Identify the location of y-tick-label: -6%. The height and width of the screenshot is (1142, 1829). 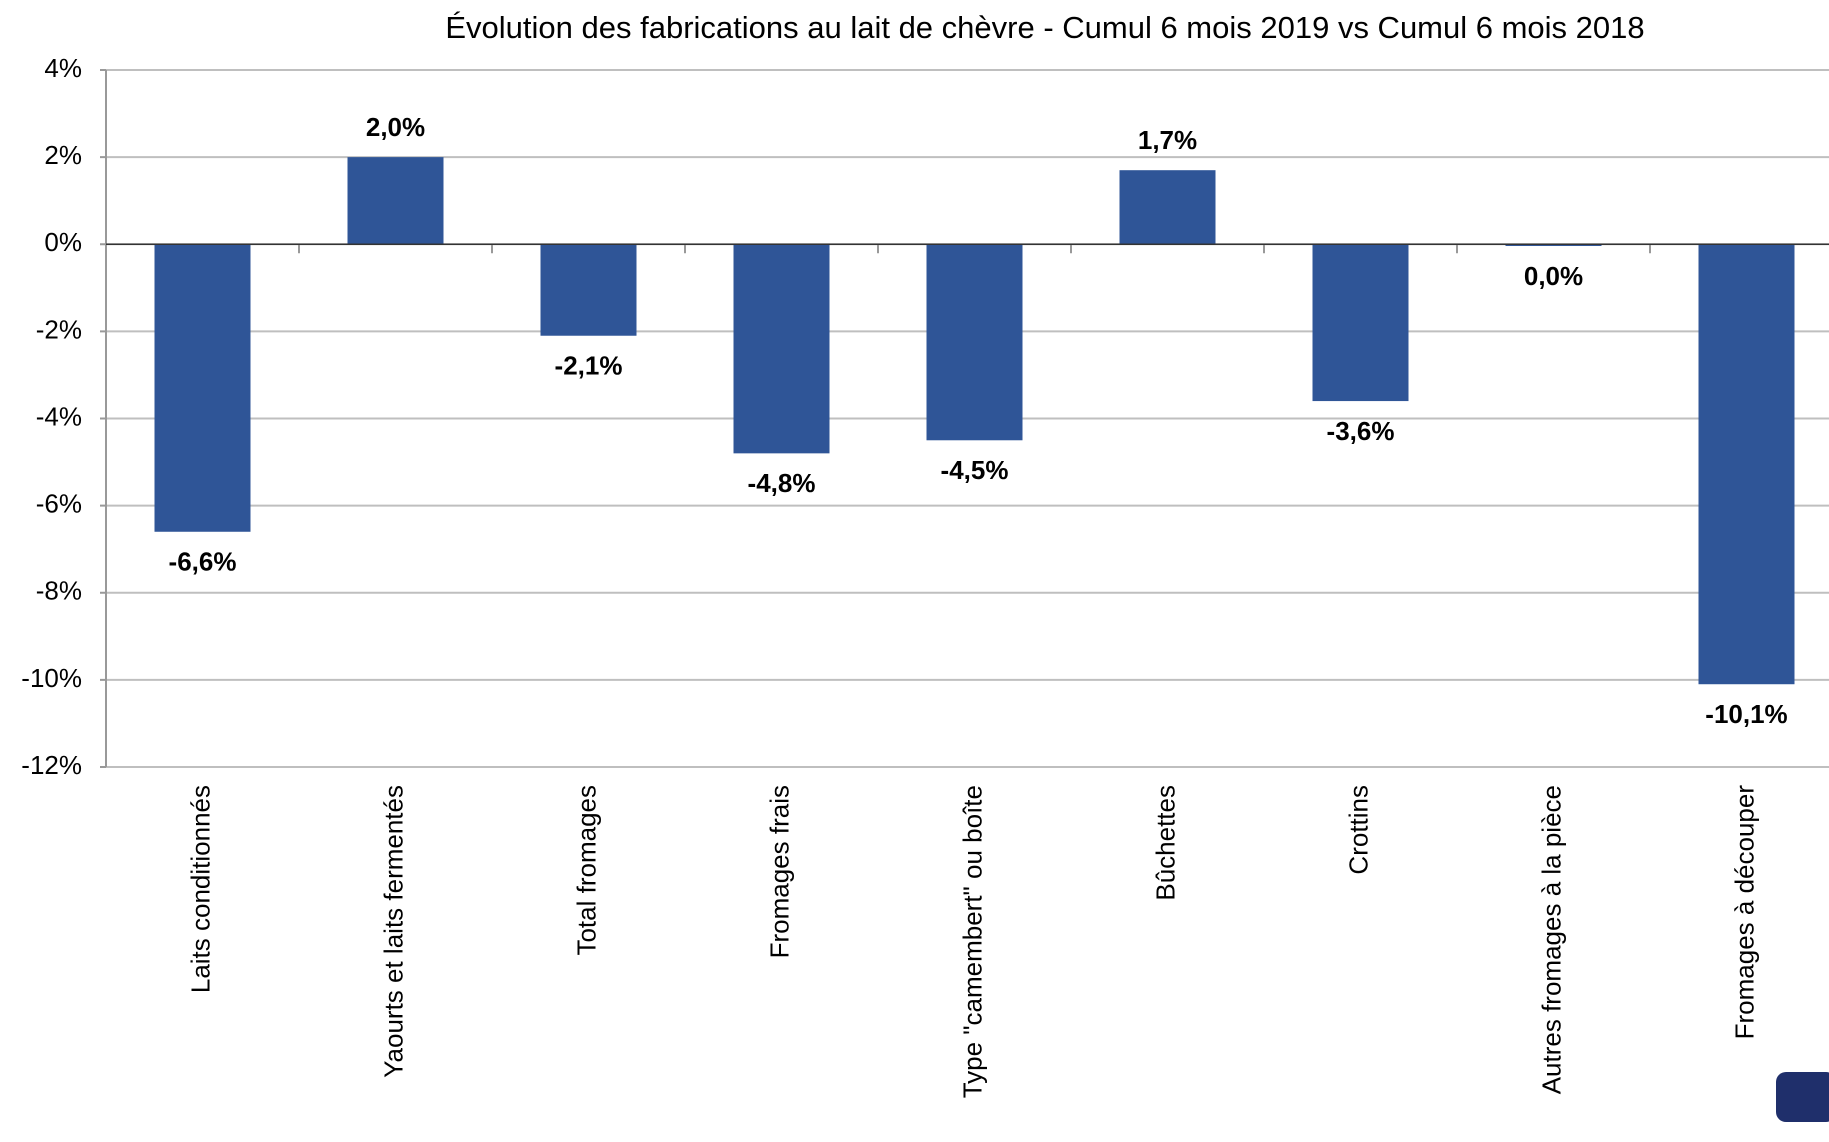
(59, 504).